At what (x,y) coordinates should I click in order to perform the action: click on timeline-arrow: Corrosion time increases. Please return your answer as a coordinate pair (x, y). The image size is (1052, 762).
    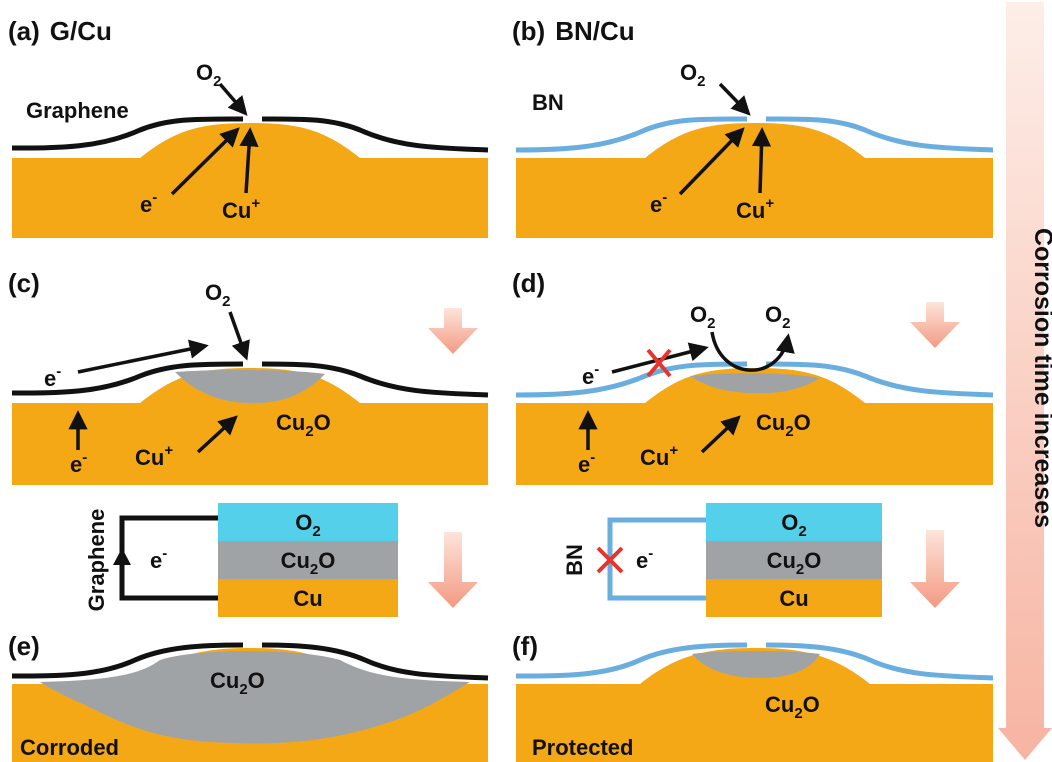
    Looking at the image, I should click on (1025, 381).